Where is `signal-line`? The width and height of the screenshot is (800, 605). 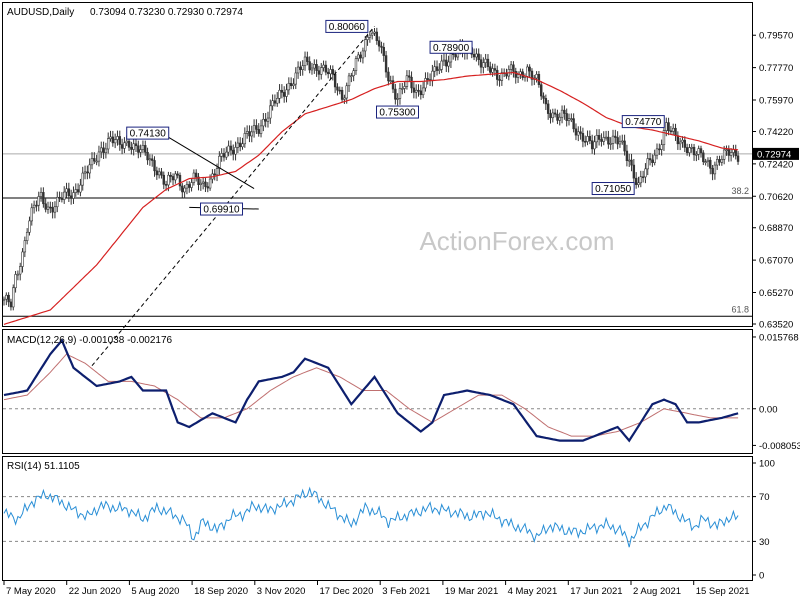
signal-line is located at coordinates (371, 395).